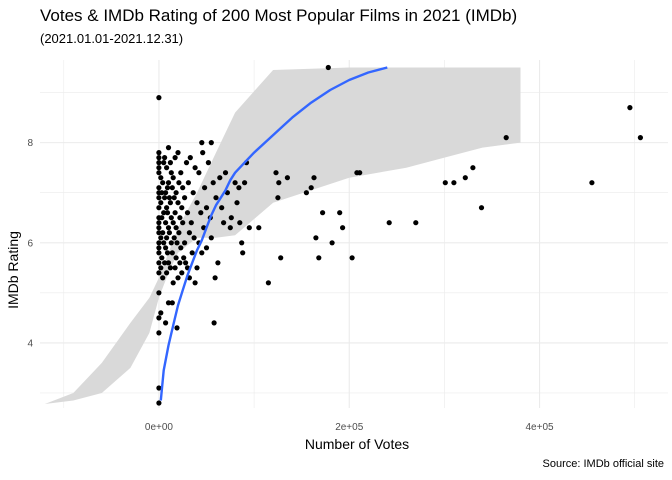  What do you see at coordinates (112, 38) in the screenshot?
I see `chart-subtitle: (2021.01.01-2021.12.31)` at bounding box center [112, 38].